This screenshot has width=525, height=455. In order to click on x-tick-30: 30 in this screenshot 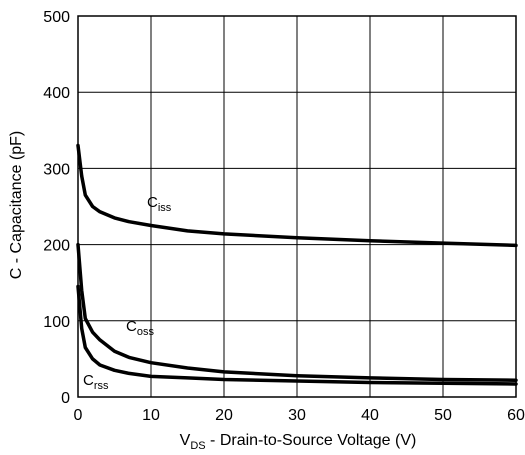, I will do `click(297, 415)`.